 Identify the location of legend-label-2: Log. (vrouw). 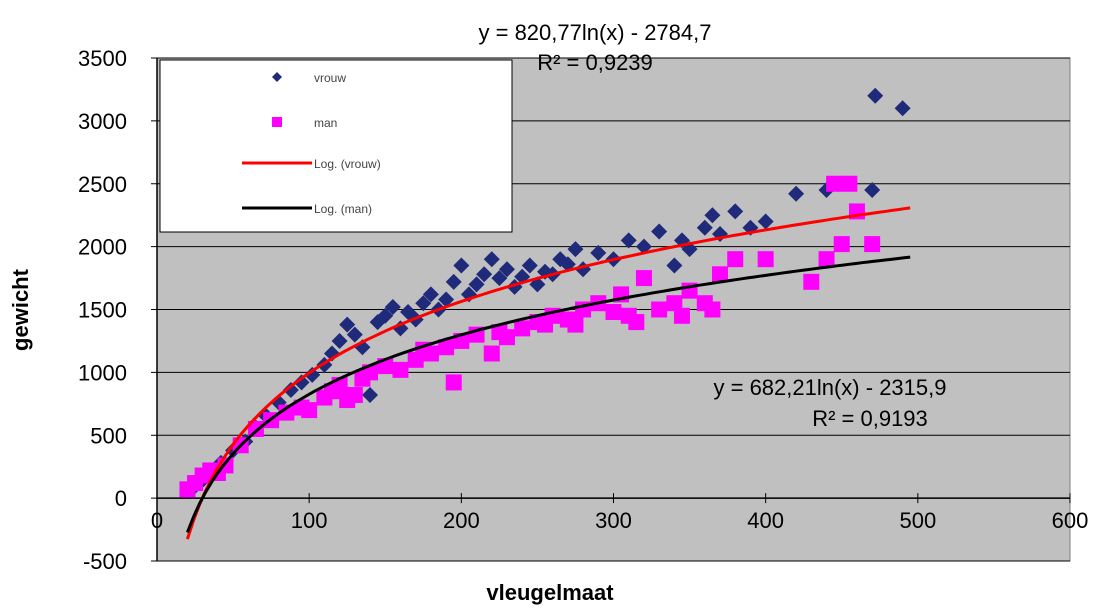
(347, 164).